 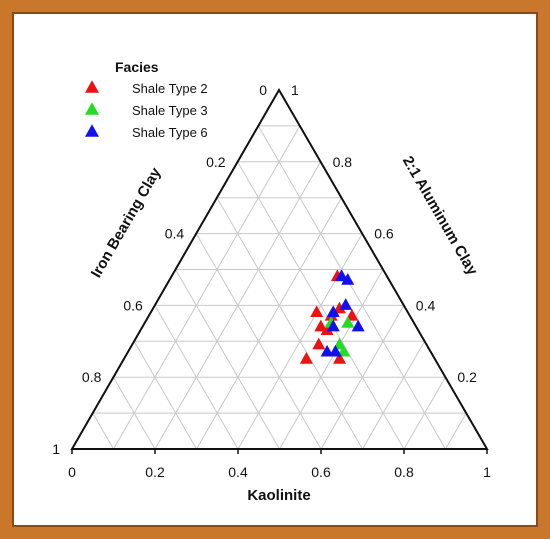 What do you see at coordinates (321, 472) in the screenshot?
I see `bottom-tick-label: 0.6` at bounding box center [321, 472].